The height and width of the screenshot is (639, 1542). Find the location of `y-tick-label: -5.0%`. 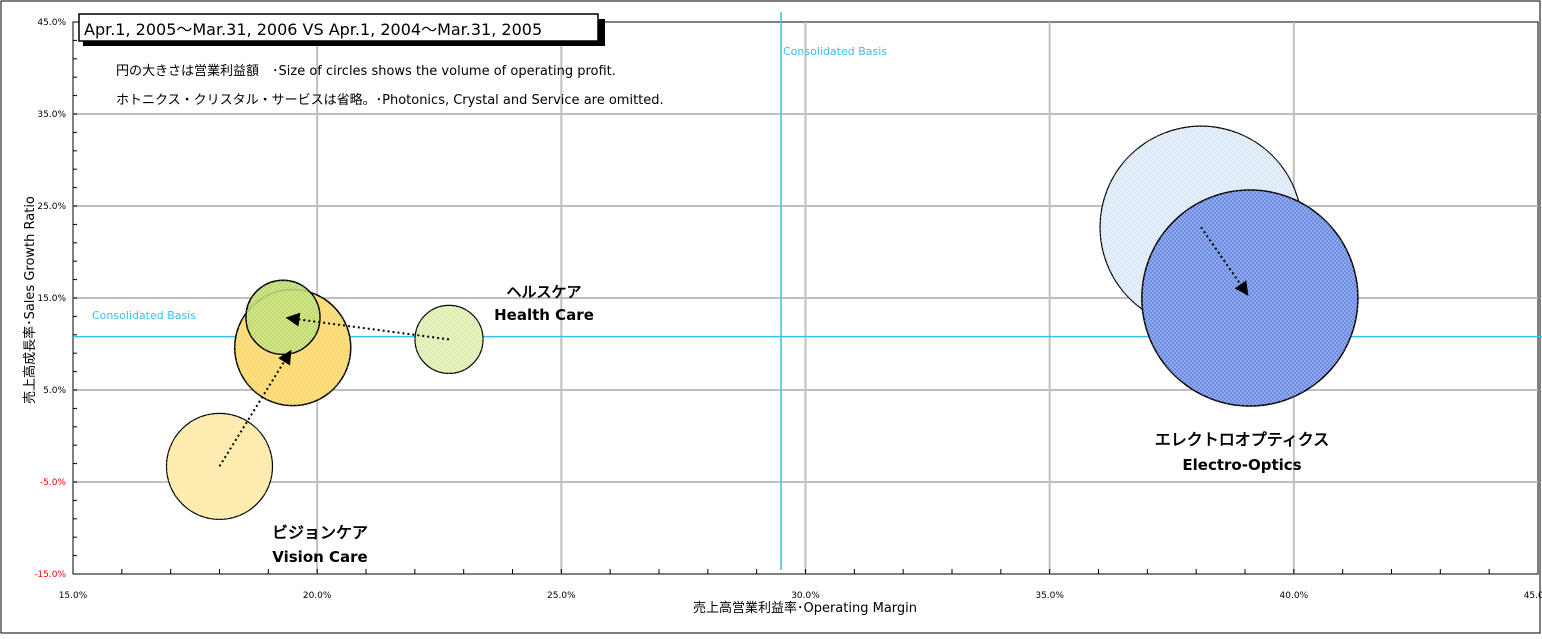

y-tick-label: -5.0% is located at coordinates (53, 483).